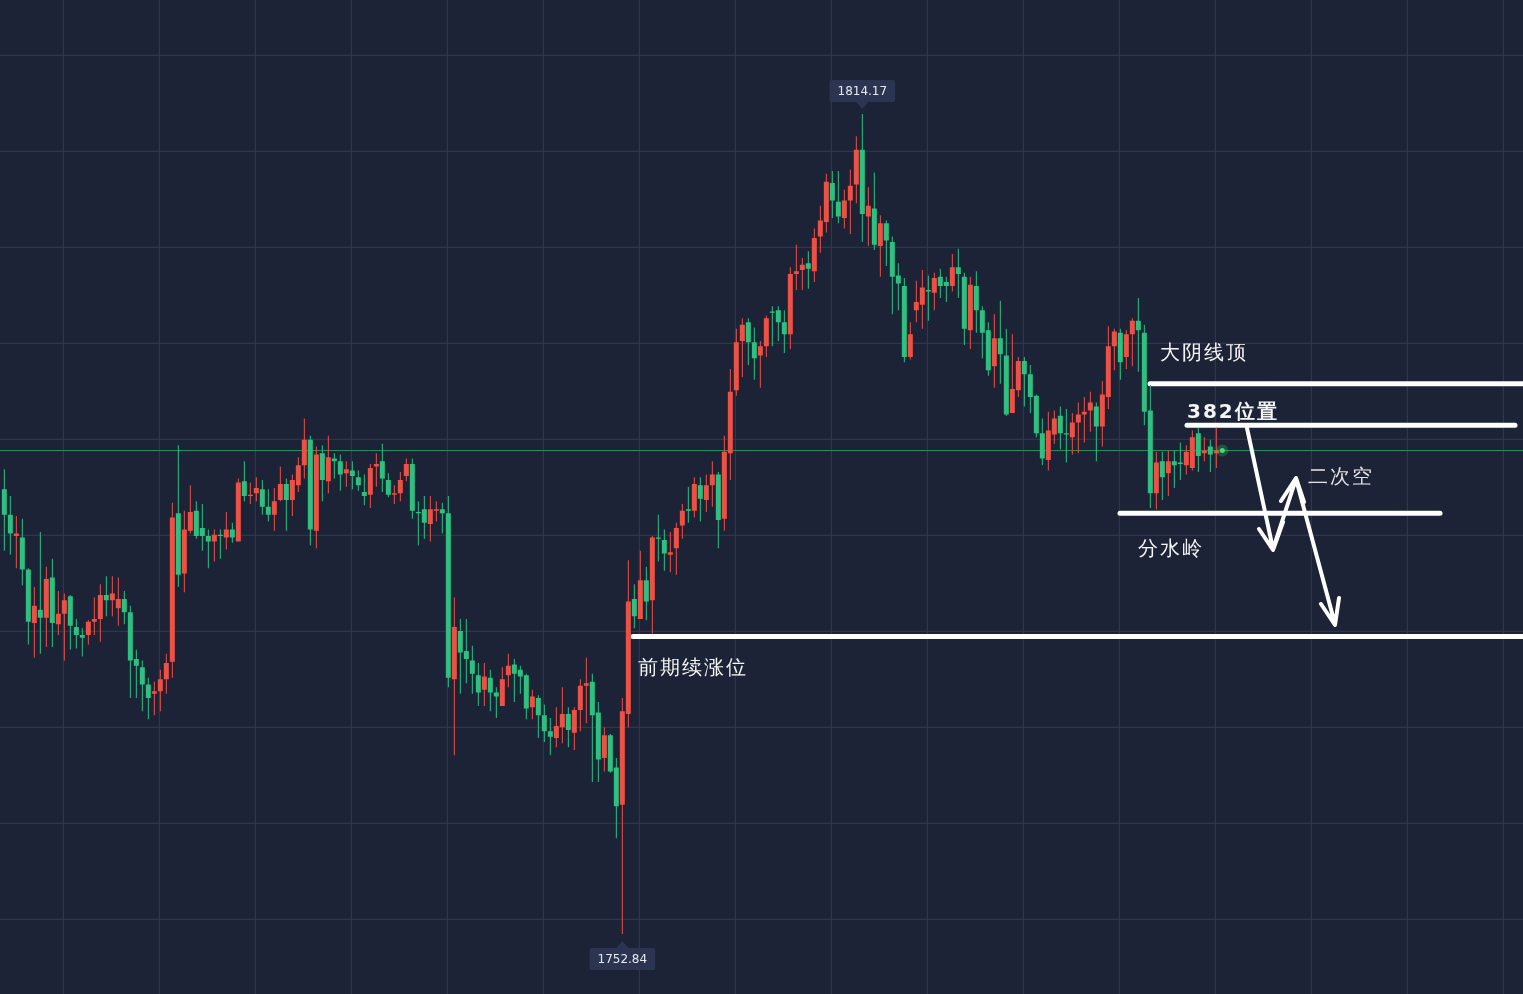 The height and width of the screenshot is (994, 1523). Describe the element at coordinates (1233, 411) in the screenshot. I see `ref-line-label: 382位置` at that location.